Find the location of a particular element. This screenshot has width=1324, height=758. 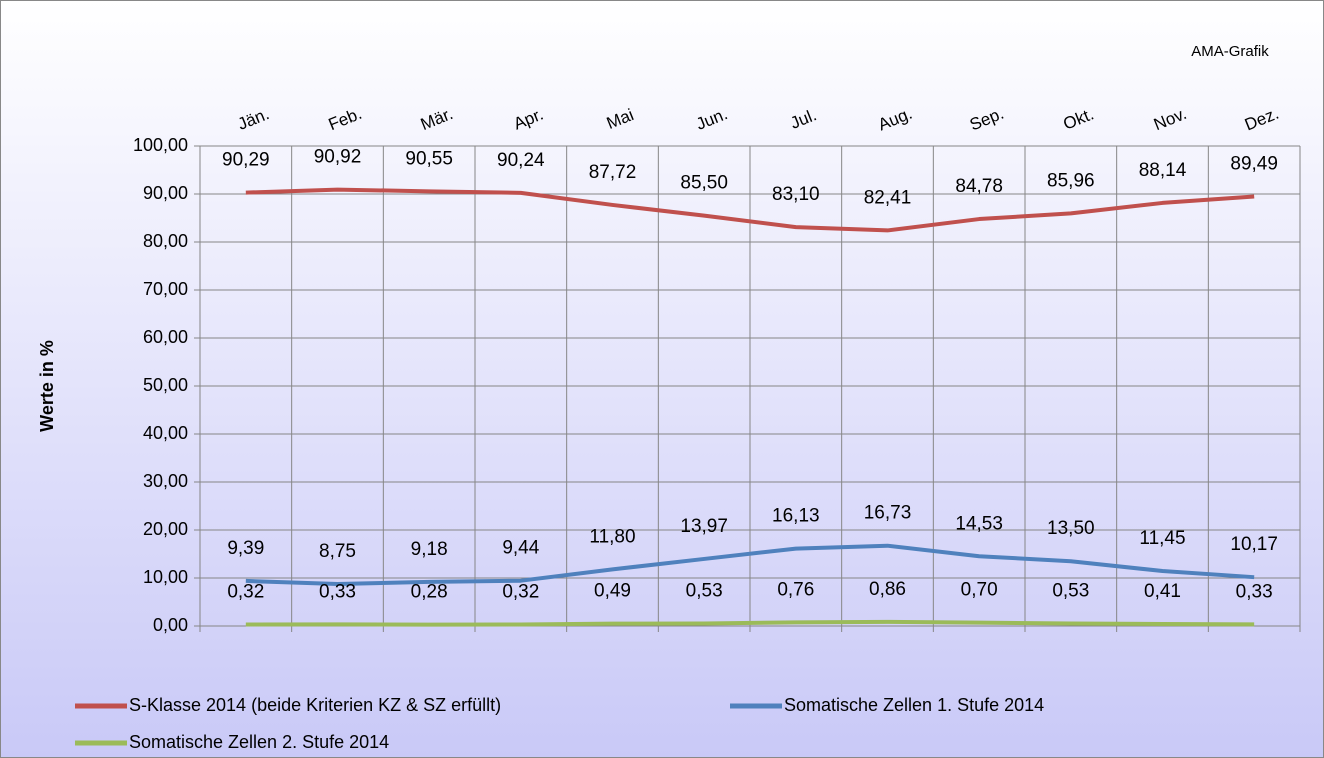

y-tick-label: 60,00 is located at coordinates (165, 337).